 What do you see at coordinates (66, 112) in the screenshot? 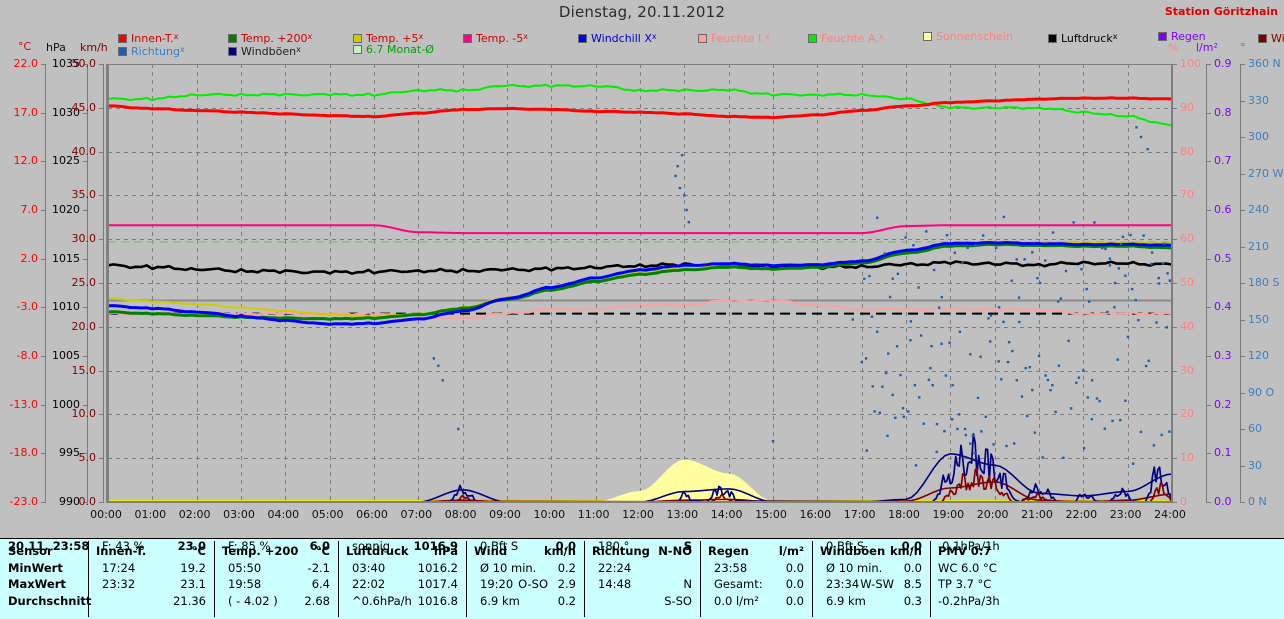
I see `axis-tick-label: 1030` at bounding box center [66, 112].